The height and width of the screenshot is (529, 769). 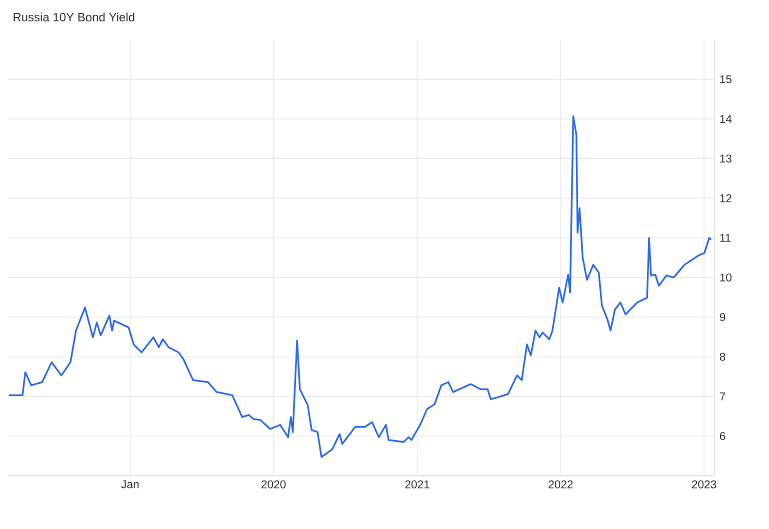 What do you see at coordinates (130, 484) in the screenshot?
I see `x-tick-label: Jan` at bounding box center [130, 484].